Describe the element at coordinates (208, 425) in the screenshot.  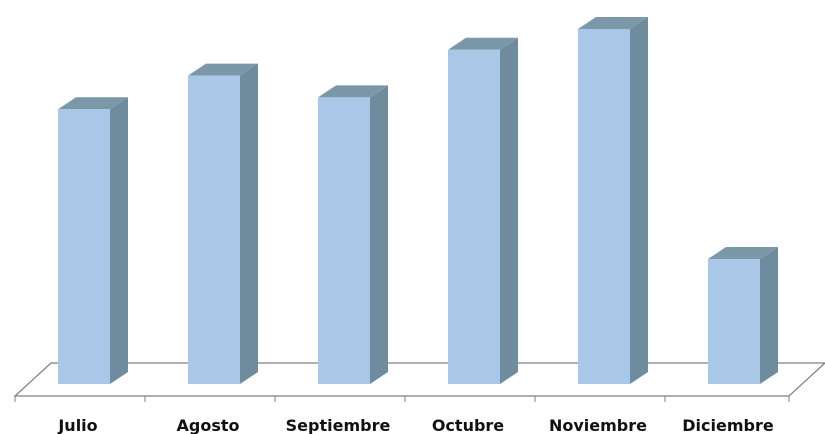
I see `category-label: Agosto` at that location.